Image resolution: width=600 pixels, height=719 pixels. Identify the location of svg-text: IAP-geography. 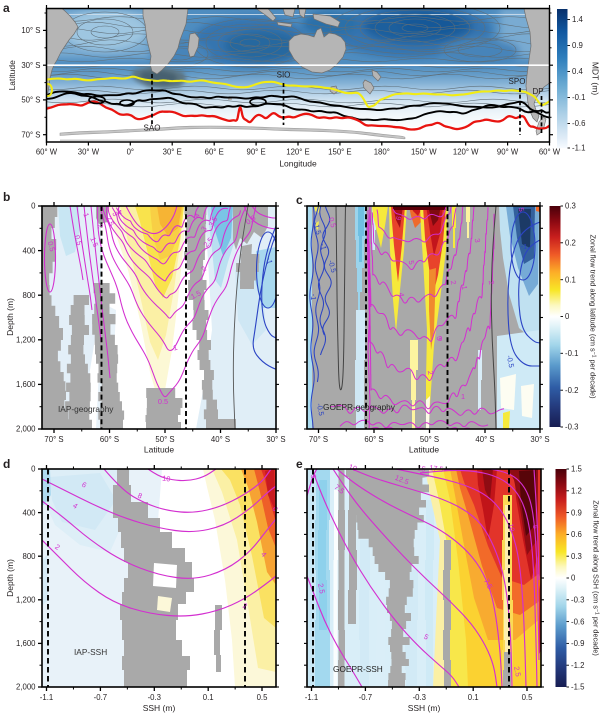
(86, 409).